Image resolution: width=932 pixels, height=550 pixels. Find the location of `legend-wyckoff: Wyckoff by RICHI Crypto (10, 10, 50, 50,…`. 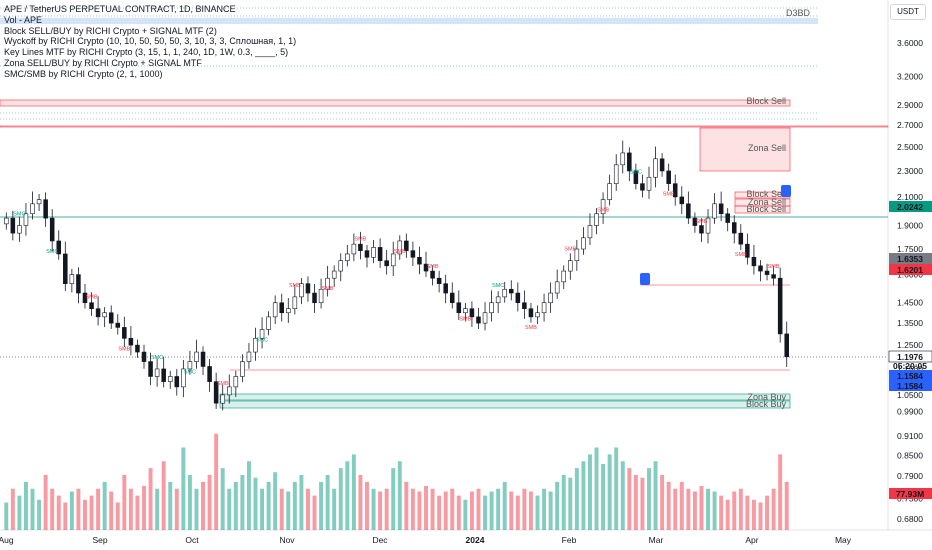

legend-wyckoff: Wyckoff by RICHI Crypto (10, 10, 50, 50,… is located at coordinates (150, 41).